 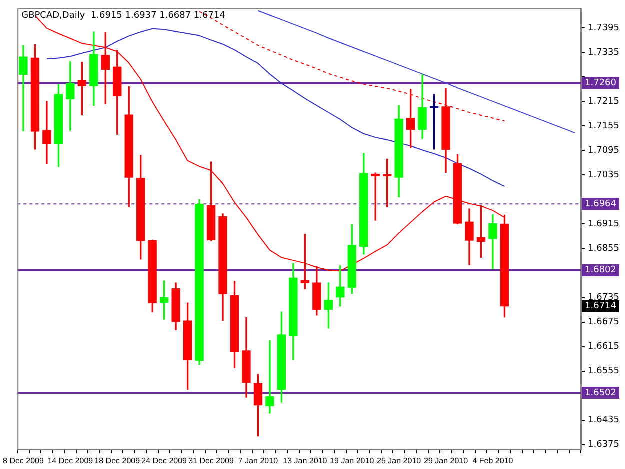 I want to click on x-tick-label: 7 Jan 2010, so click(x=258, y=461).